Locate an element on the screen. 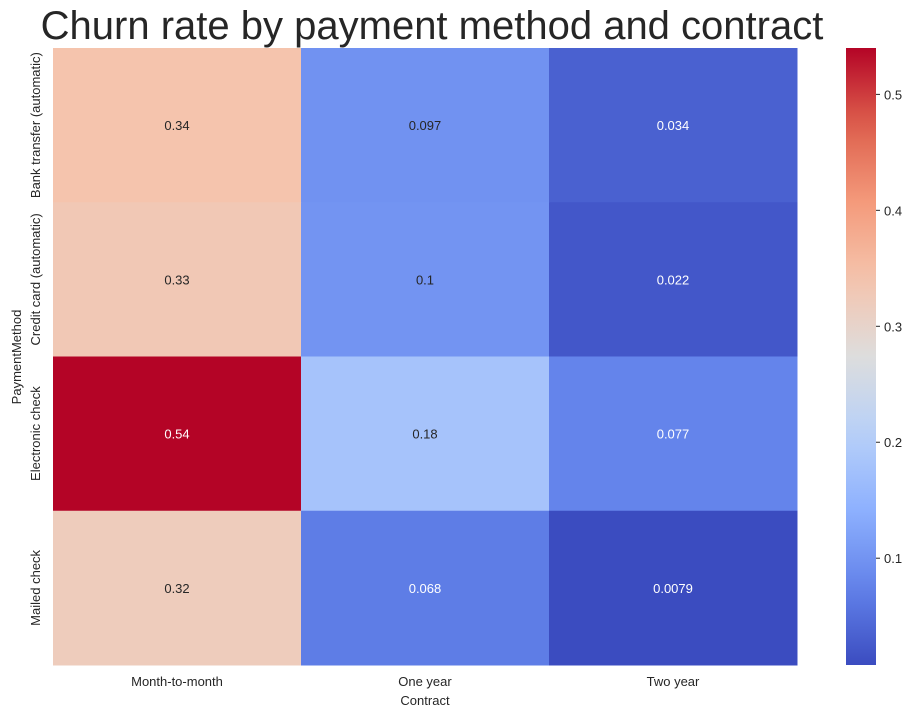 This screenshot has width=913, height=718. cell-value-label: 0.022 is located at coordinates (673, 279).